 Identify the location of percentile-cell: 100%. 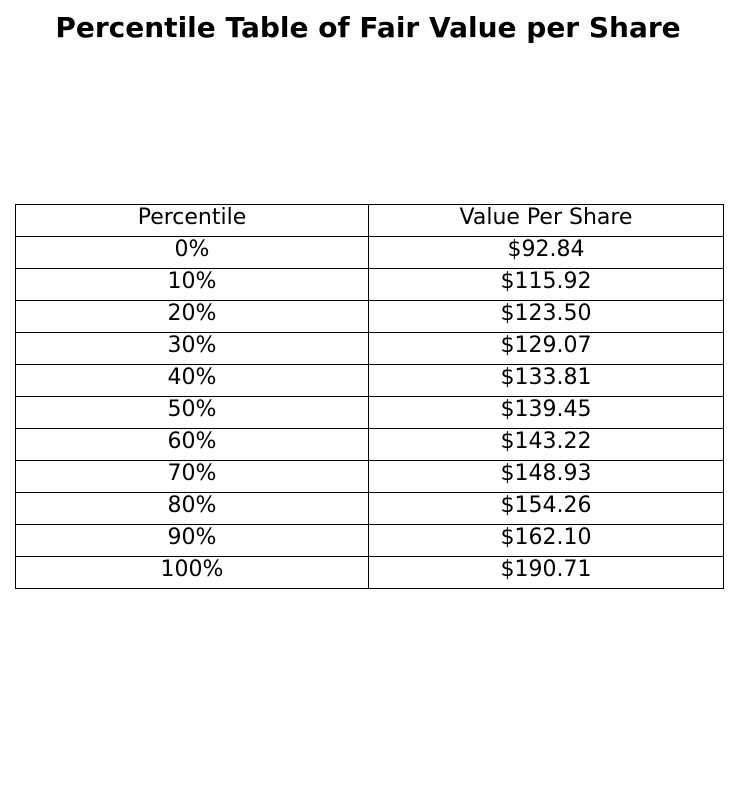
(192, 572).